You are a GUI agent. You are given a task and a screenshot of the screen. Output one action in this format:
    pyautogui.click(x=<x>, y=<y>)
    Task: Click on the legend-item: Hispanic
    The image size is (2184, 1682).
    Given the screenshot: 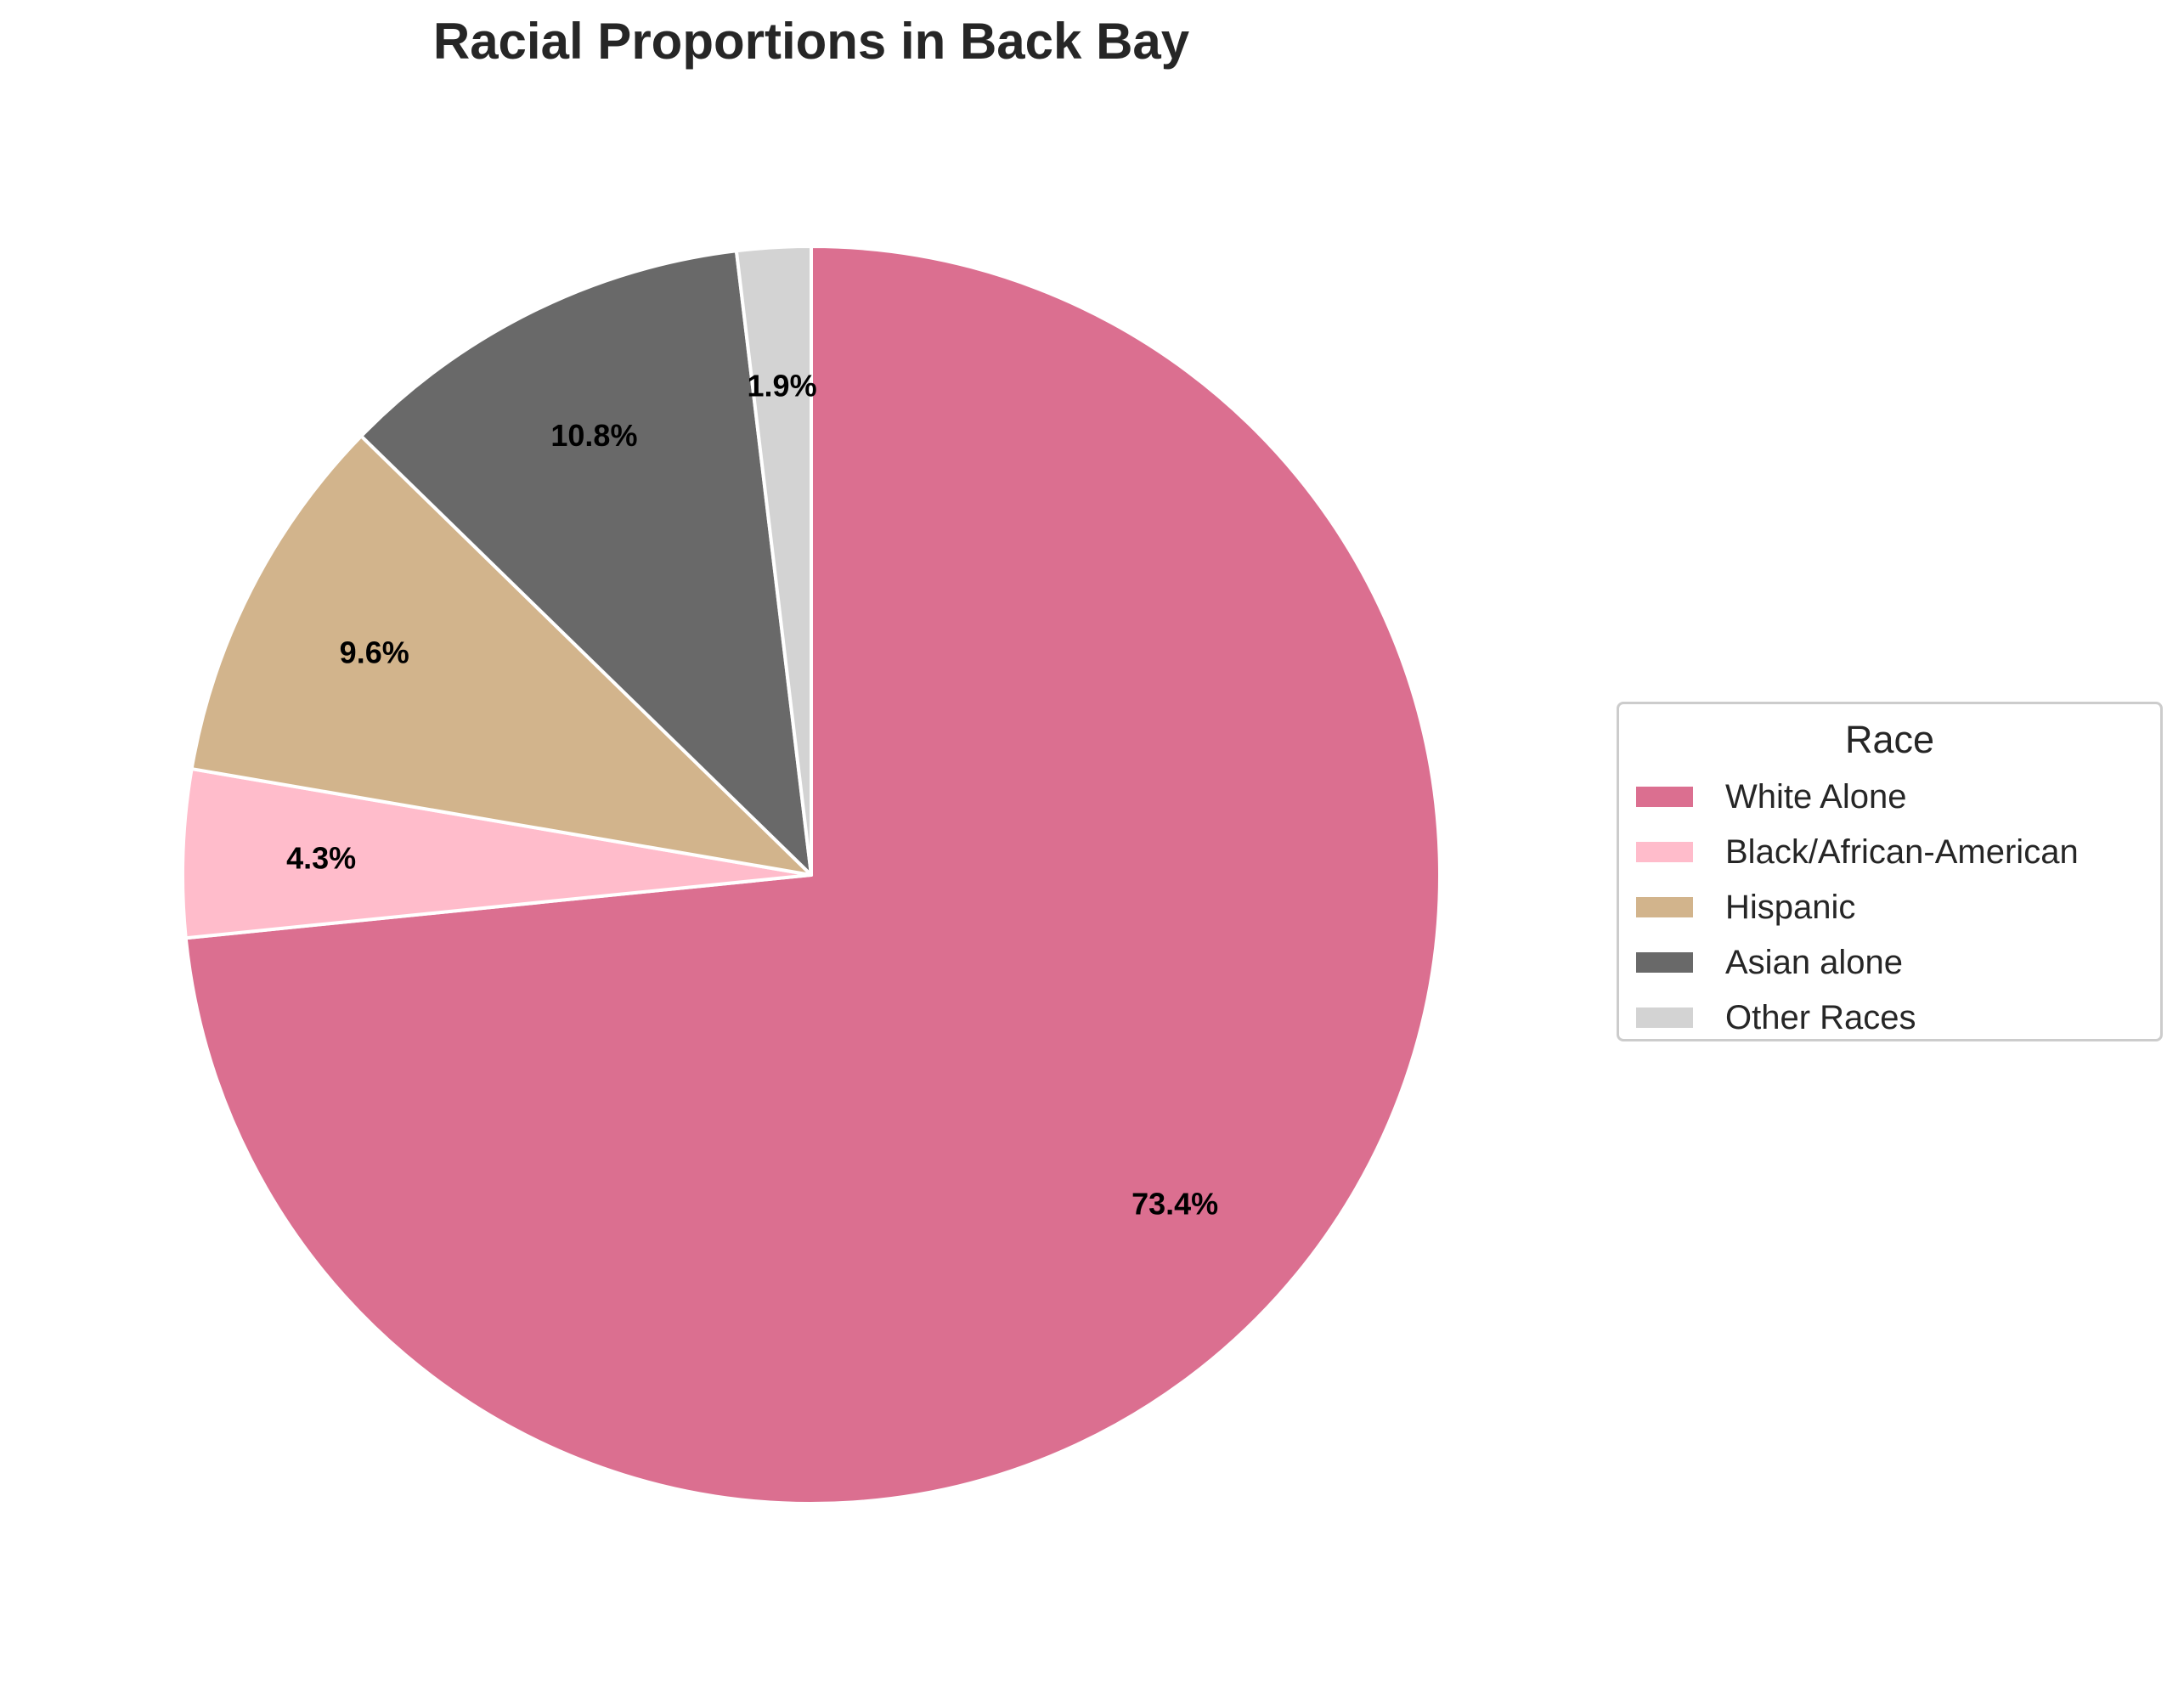 What is the action you would take?
    pyautogui.click(x=1746, y=907)
    